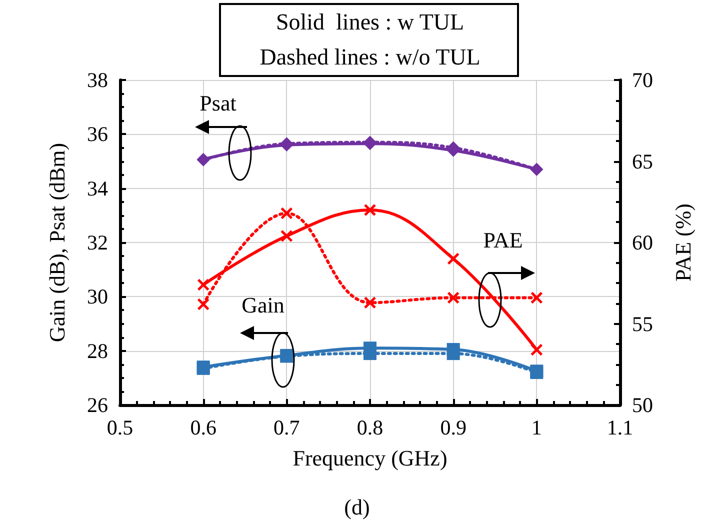 The image size is (713, 525). What do you see at coordinates (370, 57) in the screenshot?
I see `text: Dashed lines : w/o TUL` at bounding box center [370, 57].